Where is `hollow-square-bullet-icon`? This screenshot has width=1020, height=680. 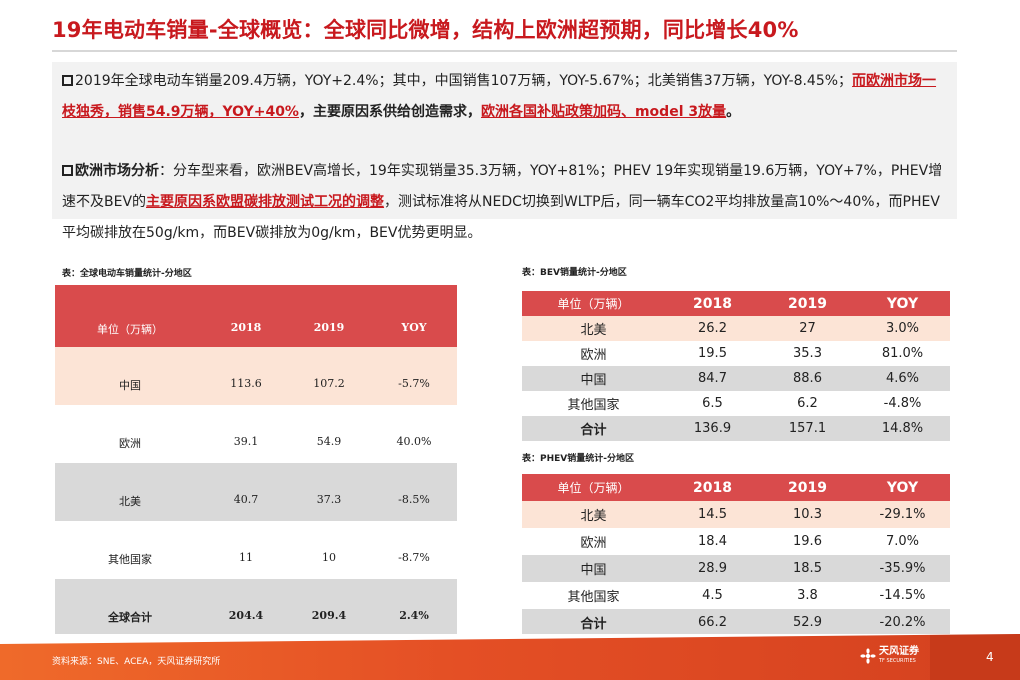 hollow-square-bullet-icon is located at coordinates (67, 170).